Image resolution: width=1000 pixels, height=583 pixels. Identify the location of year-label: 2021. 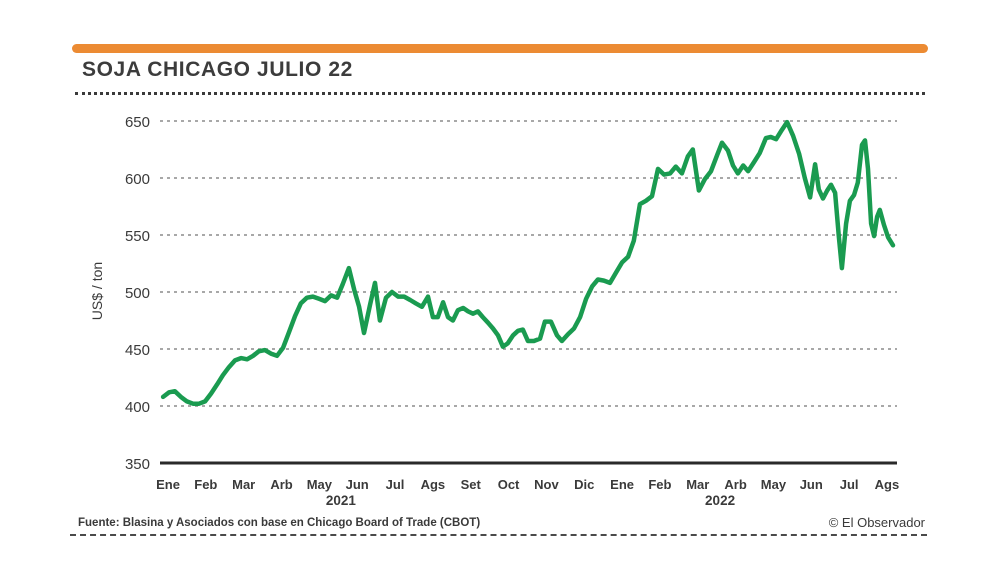
(341, 500).